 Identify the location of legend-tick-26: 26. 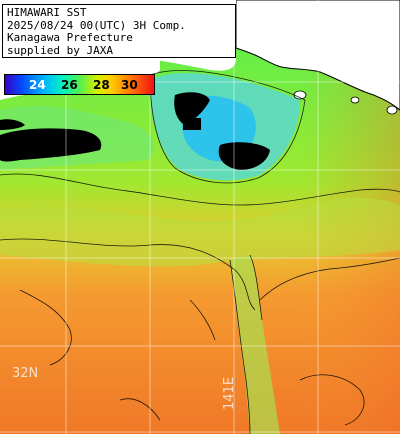
(69, 85).